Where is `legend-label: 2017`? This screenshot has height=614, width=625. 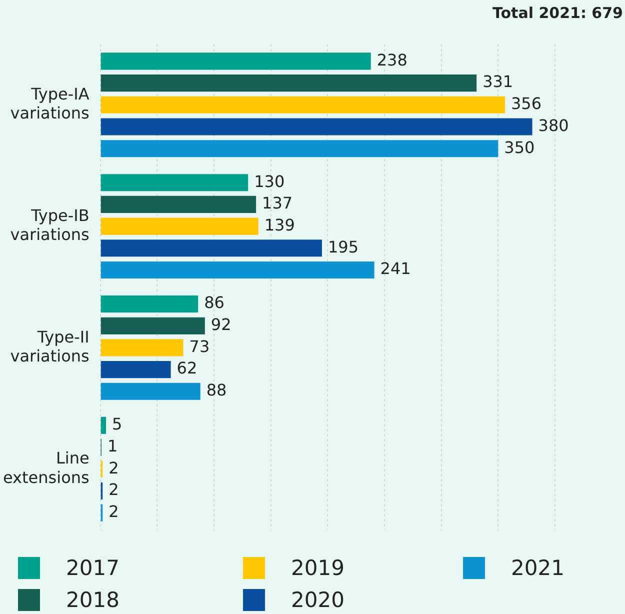
legend-label: 2017 is located at coordinates (93, 568).